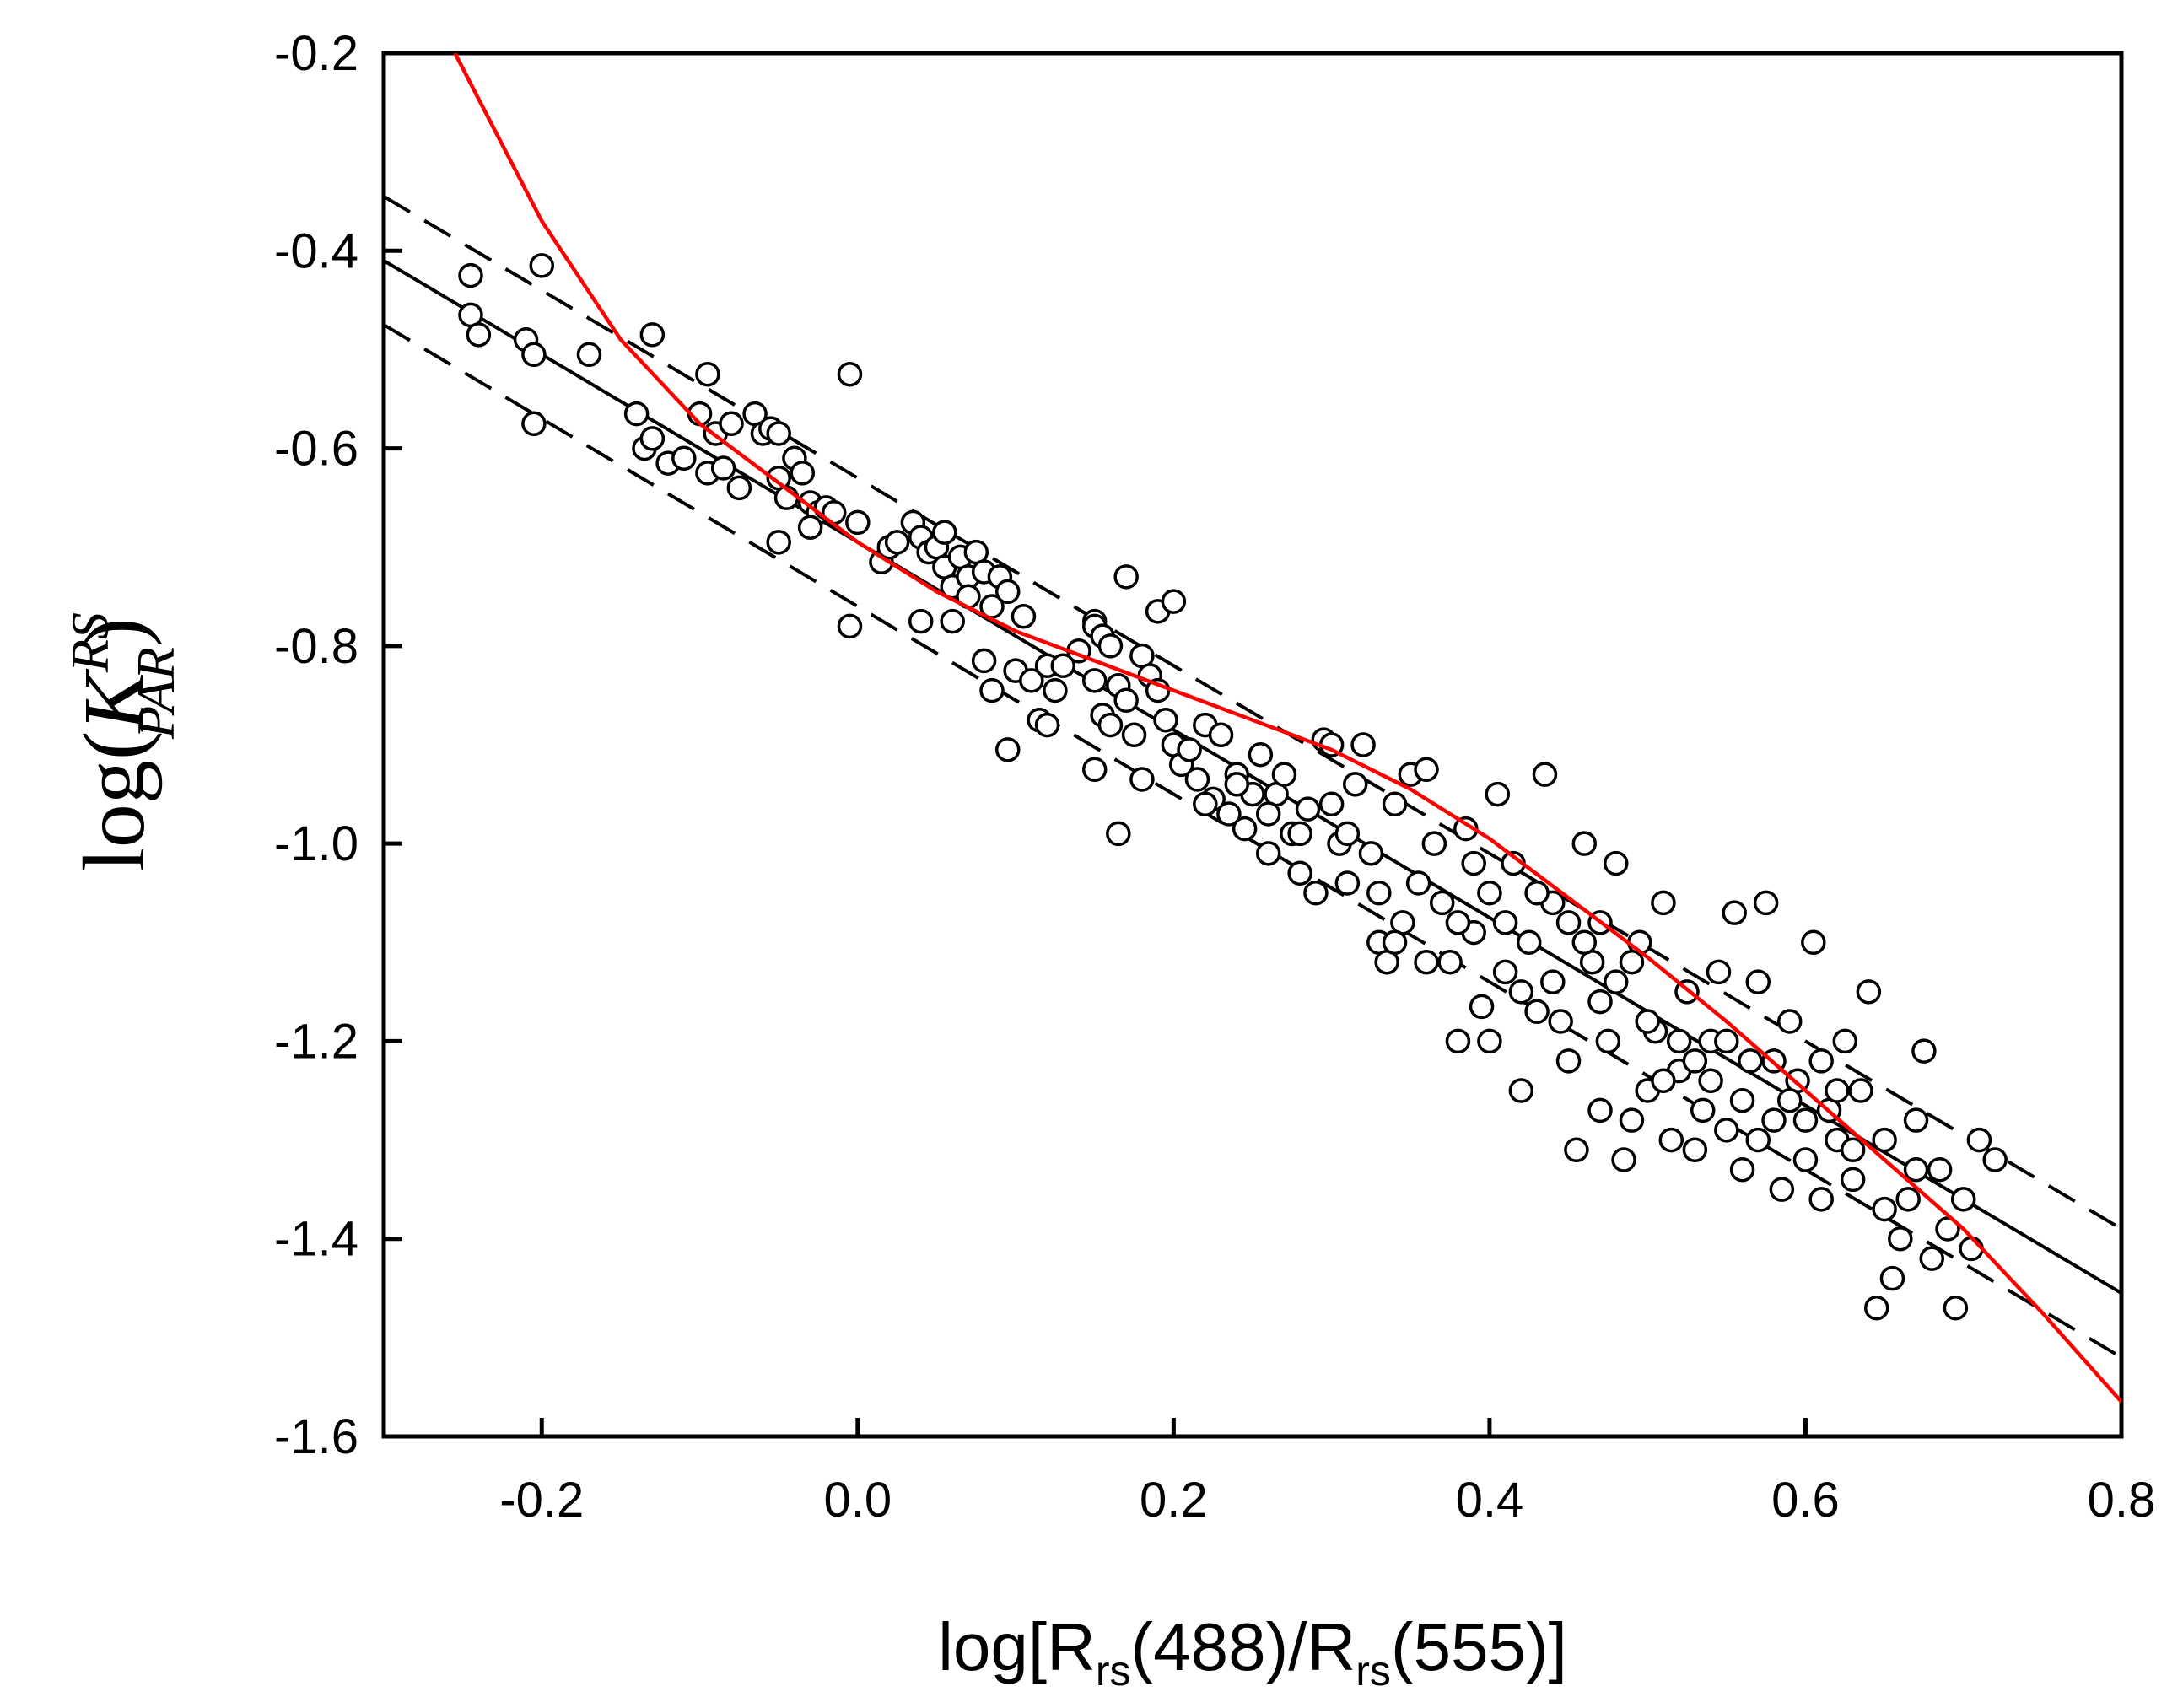 Image resolution: width=2183 pixels, height=1708 pixels. Describe the element at coordinates (316, 251) in the screenshot. I see `y-tick-label: -0.4` at that location.